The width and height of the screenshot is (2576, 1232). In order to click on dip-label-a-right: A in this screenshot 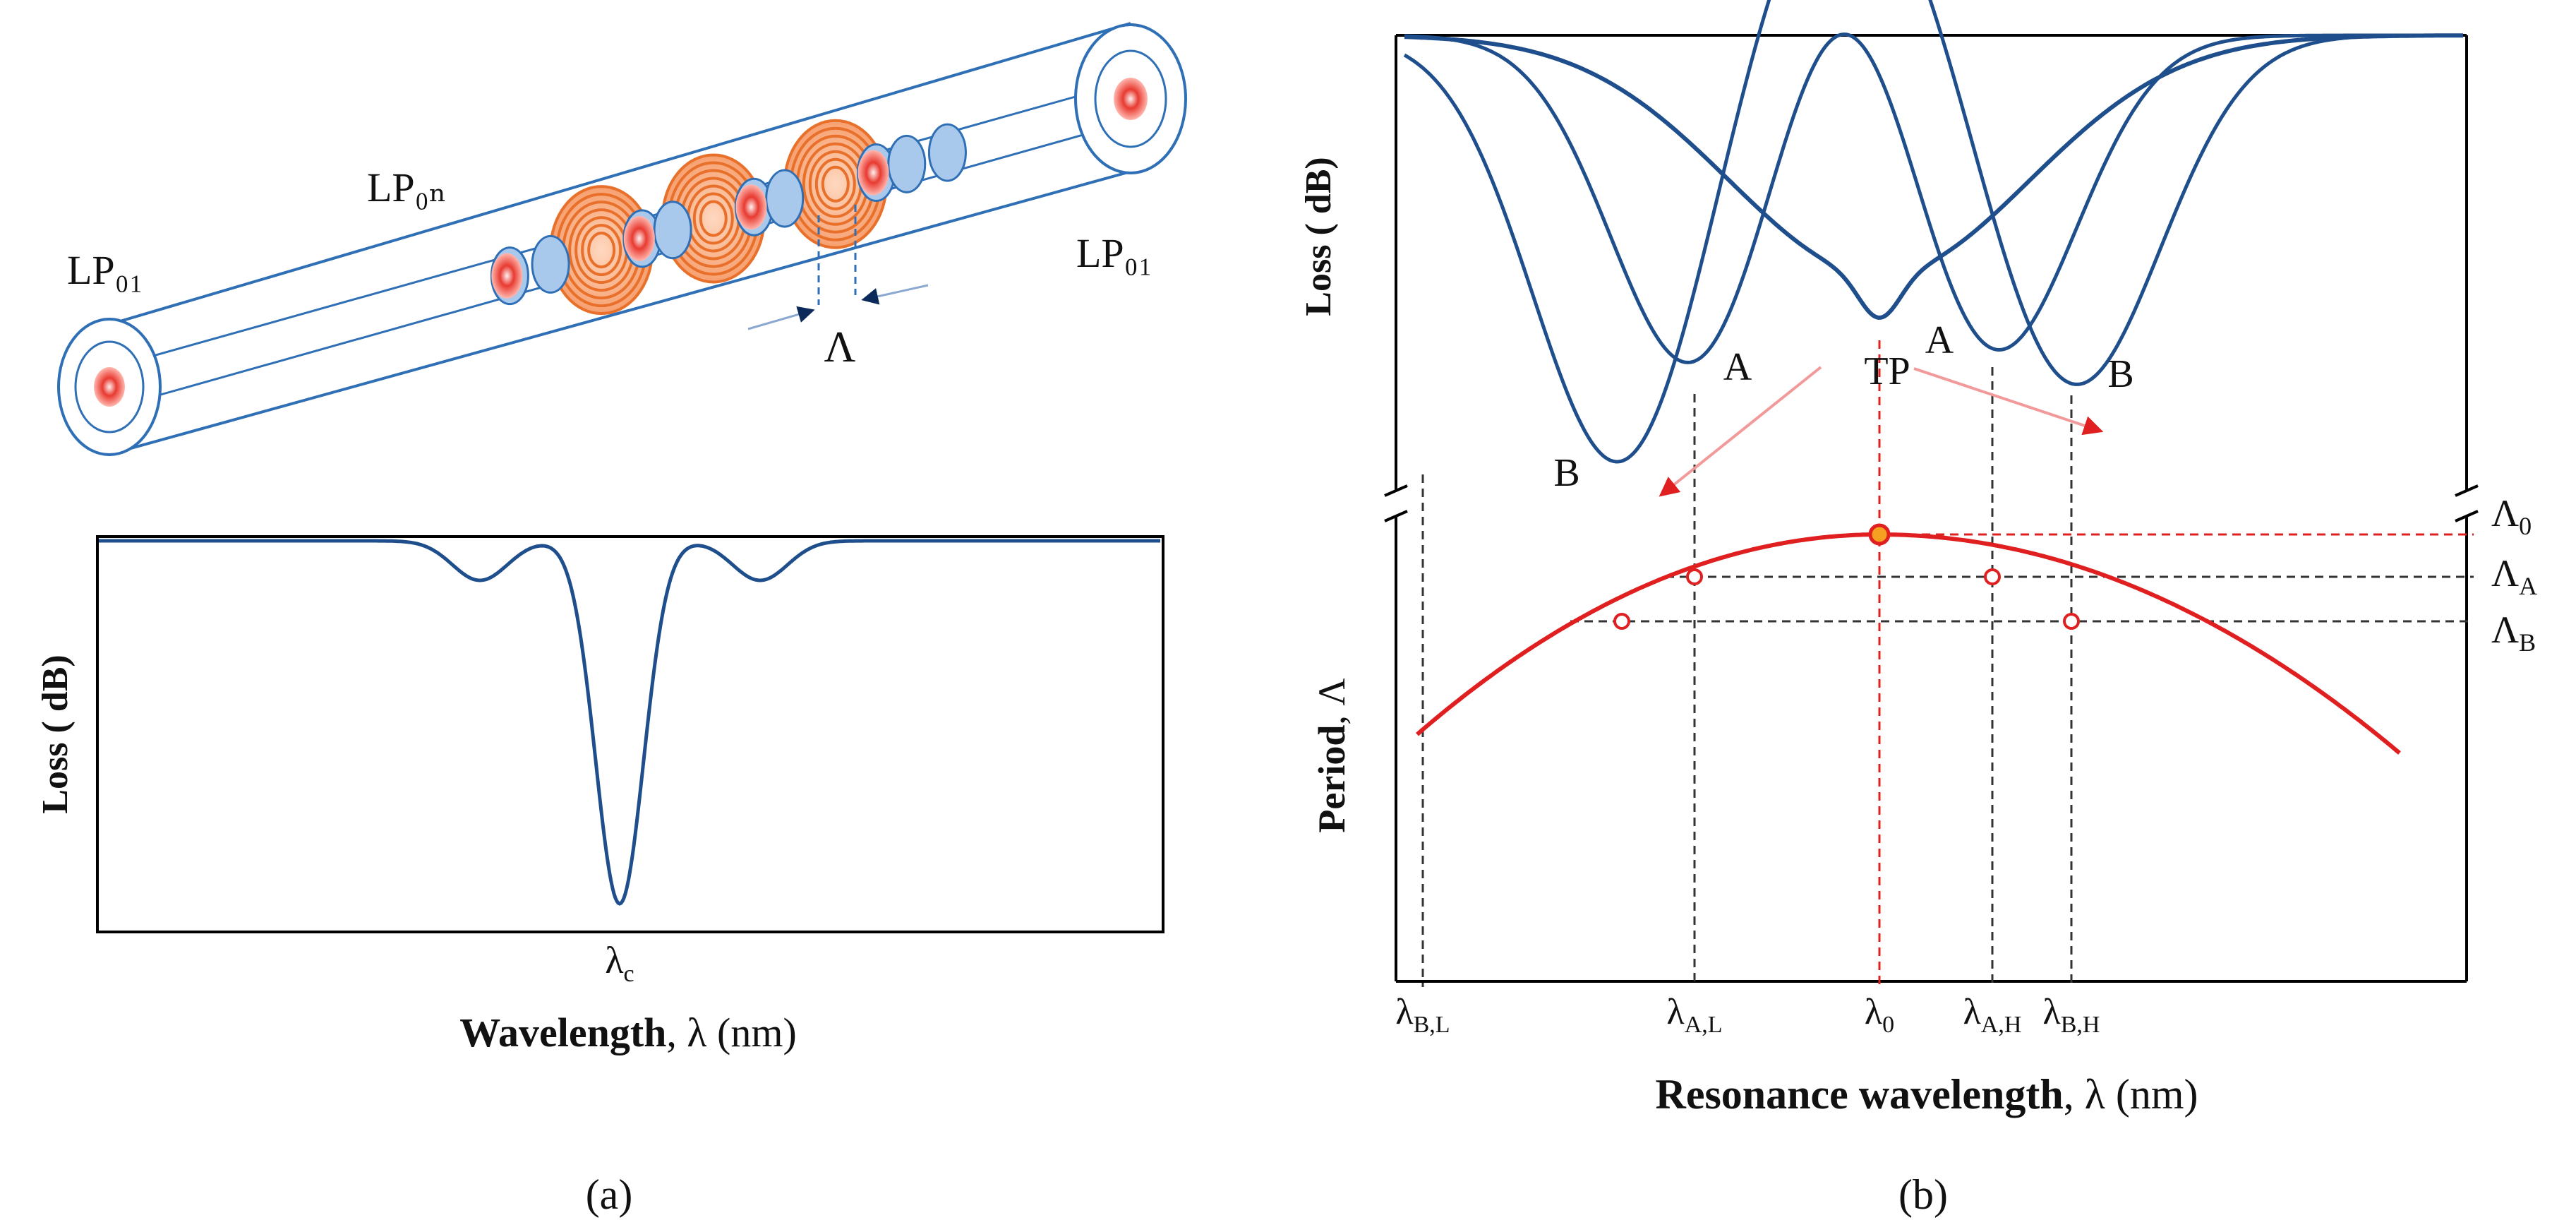, I will do `click(1939, 340)`.